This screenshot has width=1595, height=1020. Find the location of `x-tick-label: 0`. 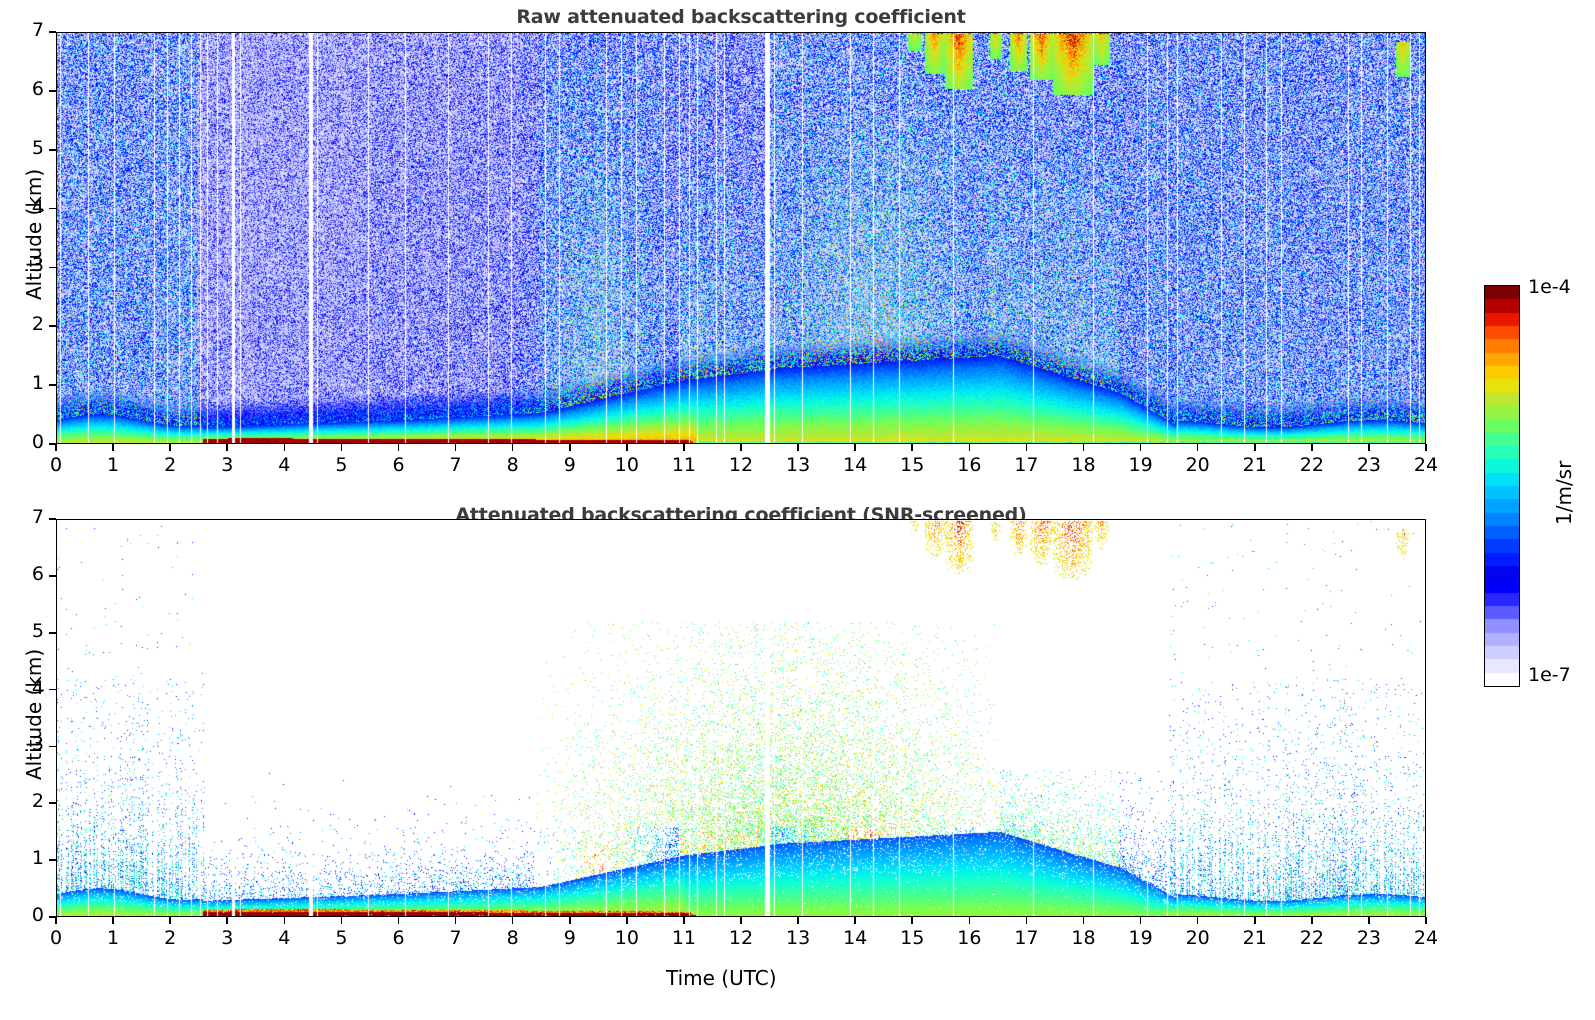

x-tick-label: 0 is located at coordinates (56, 938).